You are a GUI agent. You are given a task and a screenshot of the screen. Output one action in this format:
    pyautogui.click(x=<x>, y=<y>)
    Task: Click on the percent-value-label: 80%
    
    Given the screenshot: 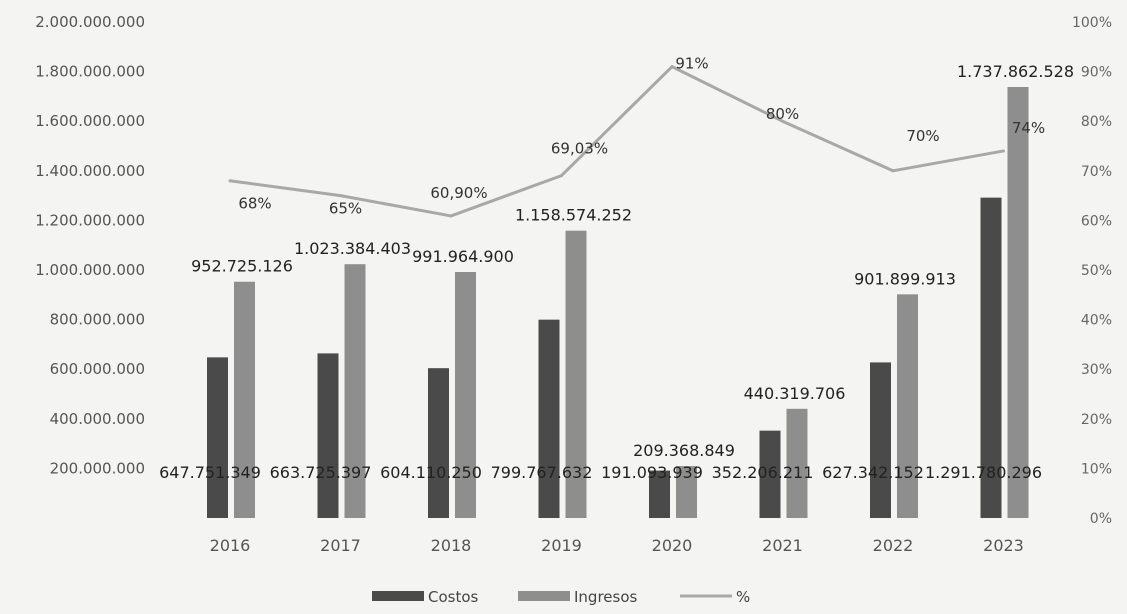 What is the action you would take?
    pyautogui.click(x=782, y=114)
    